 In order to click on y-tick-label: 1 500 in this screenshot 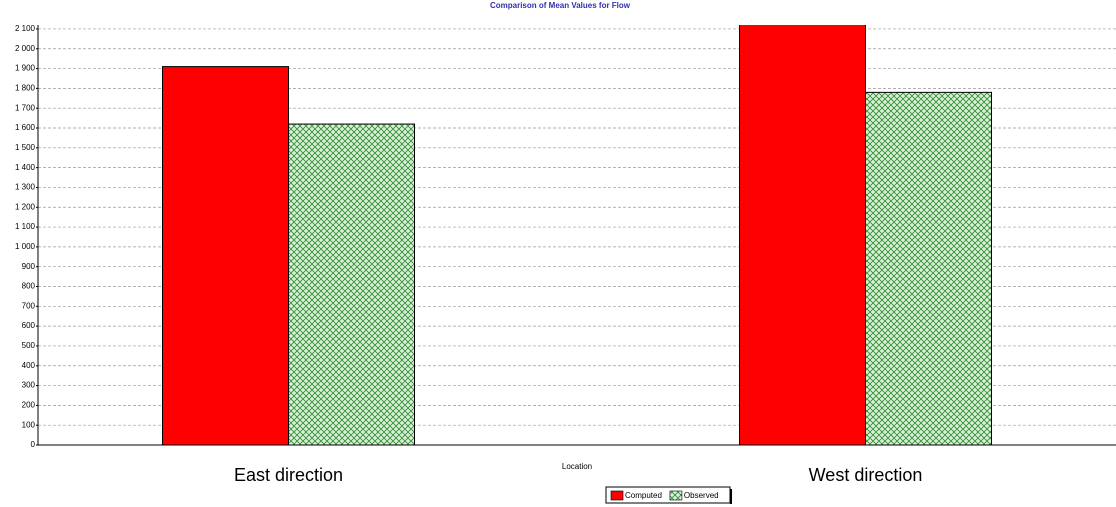, I will do `click(25, 147)`.